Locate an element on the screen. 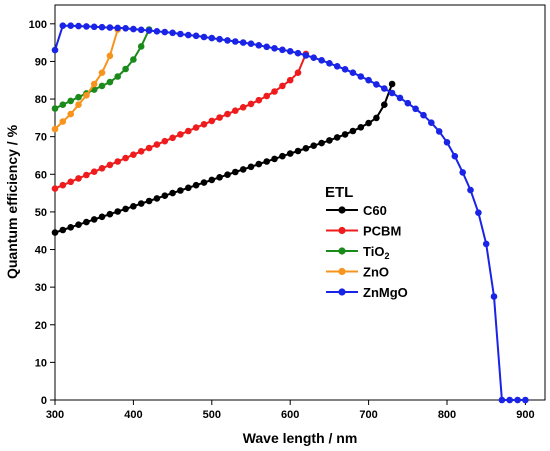 This screenshot has height=451, width=550. legend-label: ZnO is located at coordinates (376, 272).